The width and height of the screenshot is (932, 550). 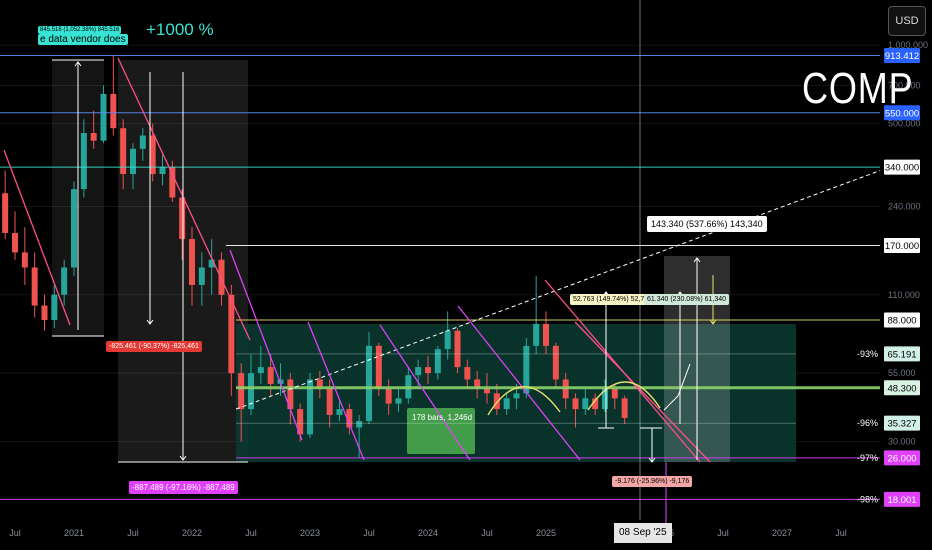 I want to click on time-tick-label: 2022, so click(x=192, y=533).